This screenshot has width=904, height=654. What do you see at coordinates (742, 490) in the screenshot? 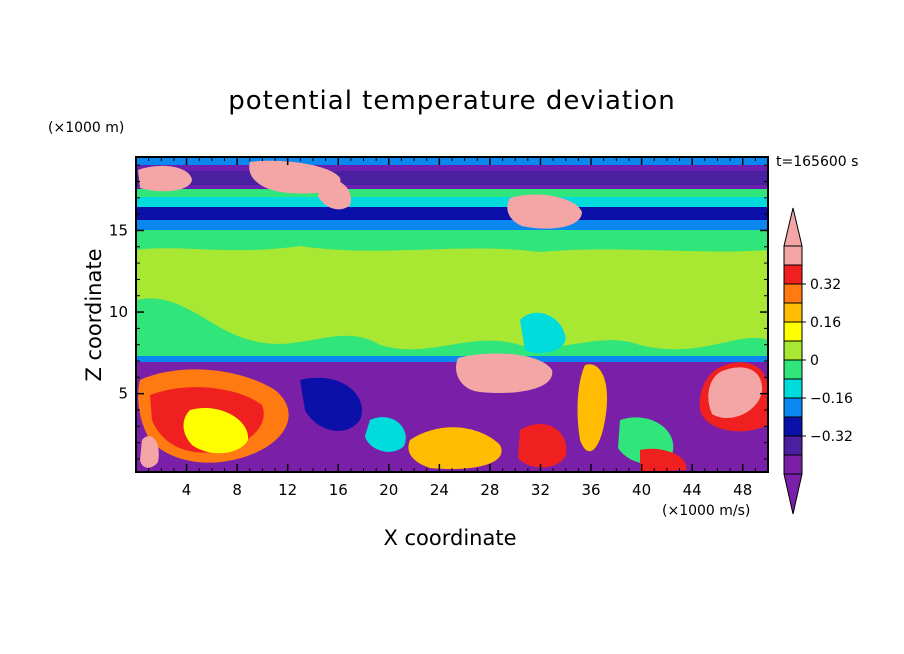
I see `x-tick-label: 48` at bounding box center [742, 490].